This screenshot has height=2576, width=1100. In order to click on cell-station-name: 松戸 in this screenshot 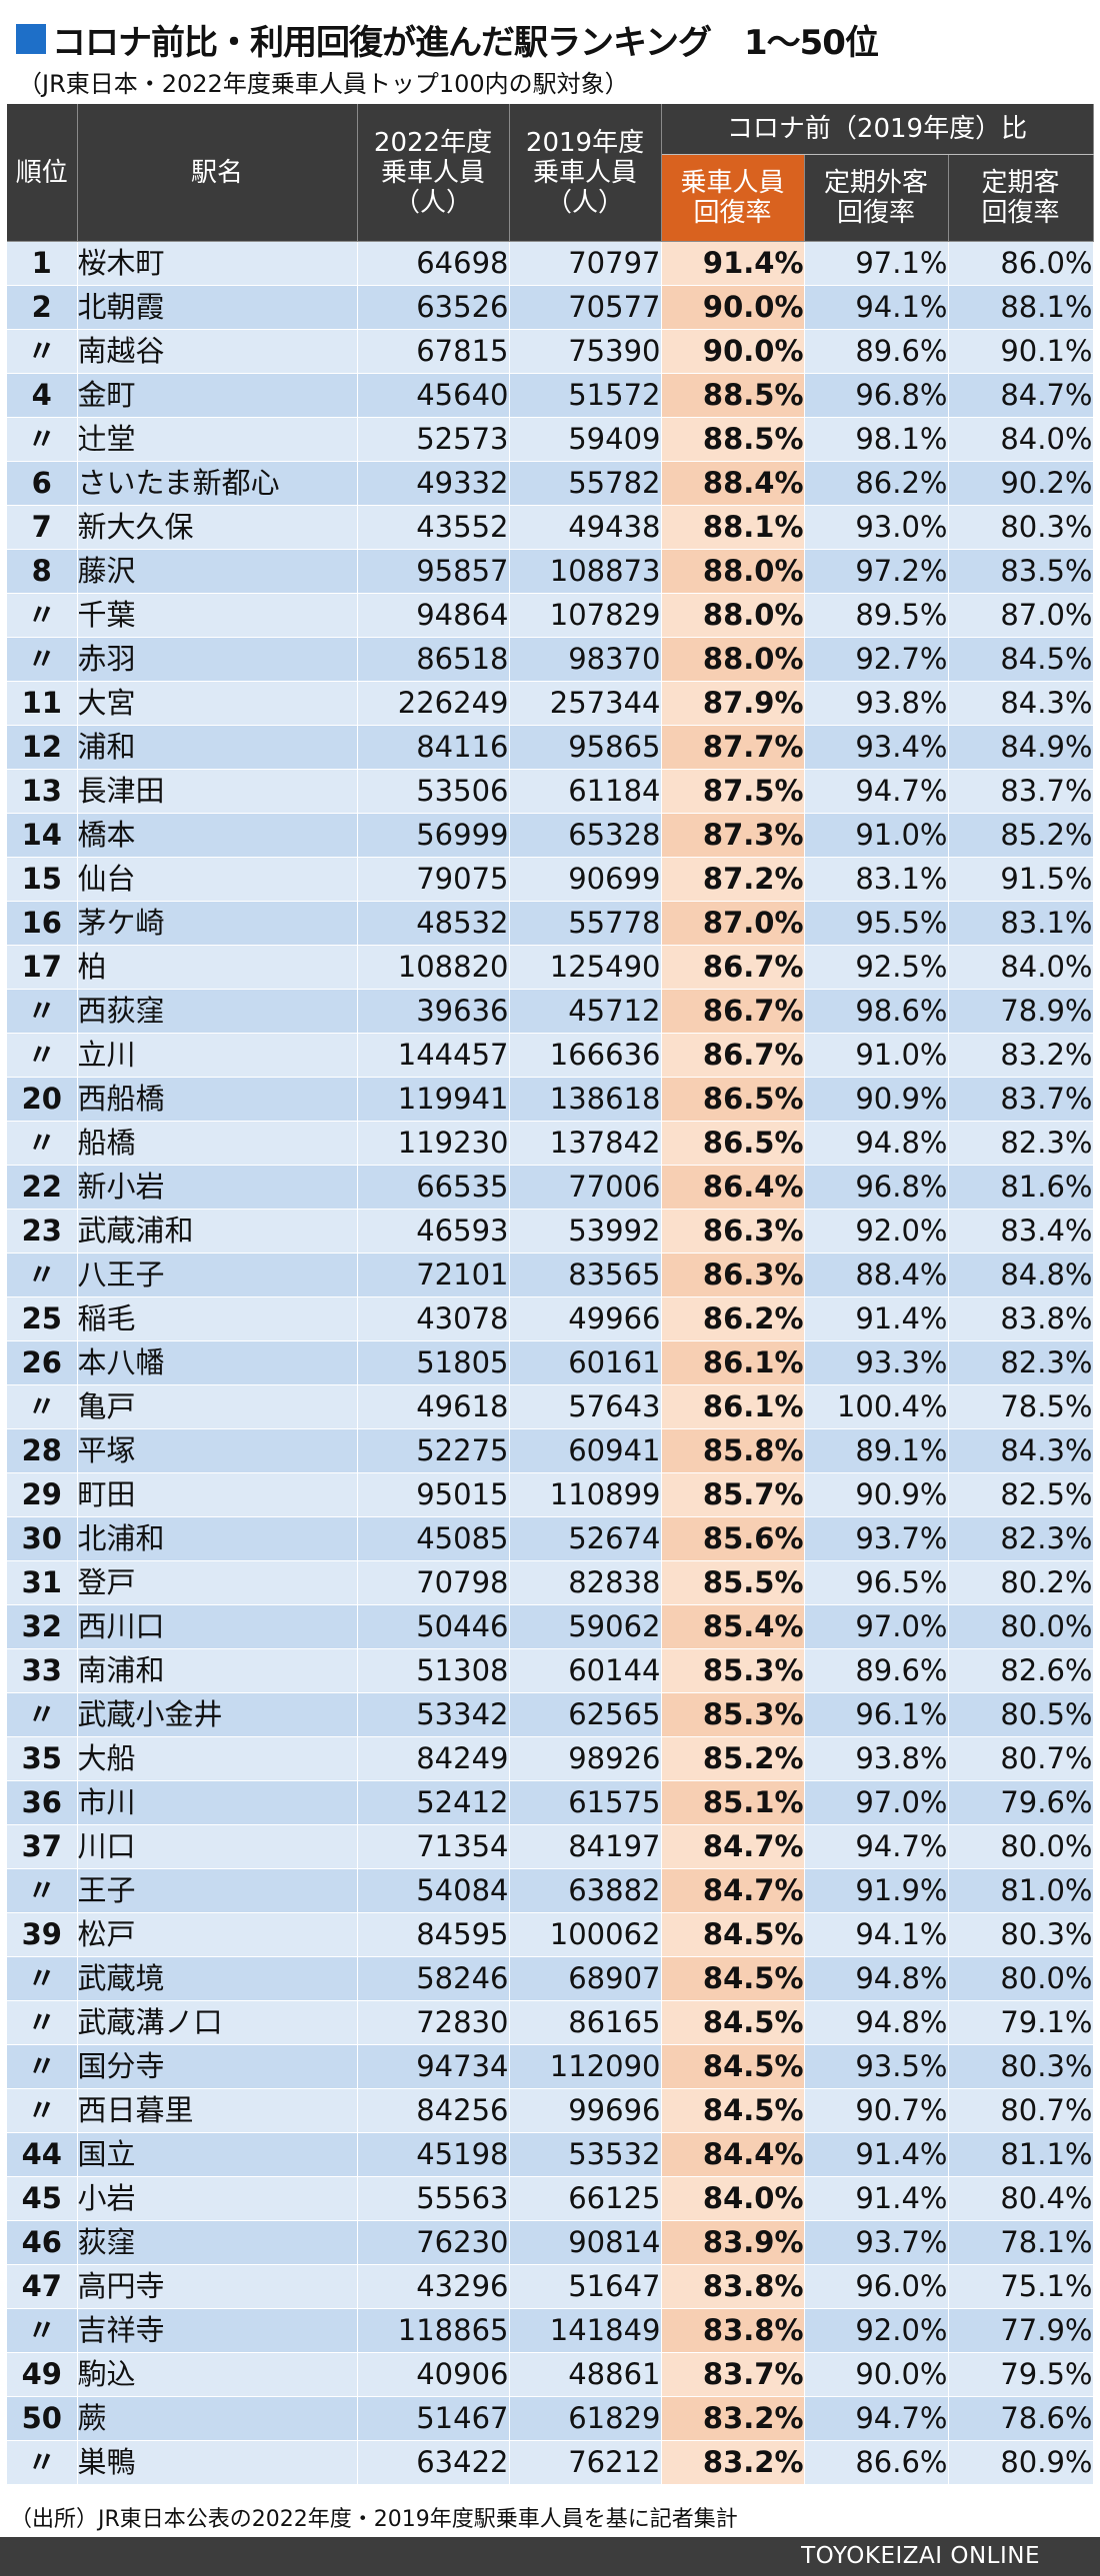, I will do `click(217, 1934)`.